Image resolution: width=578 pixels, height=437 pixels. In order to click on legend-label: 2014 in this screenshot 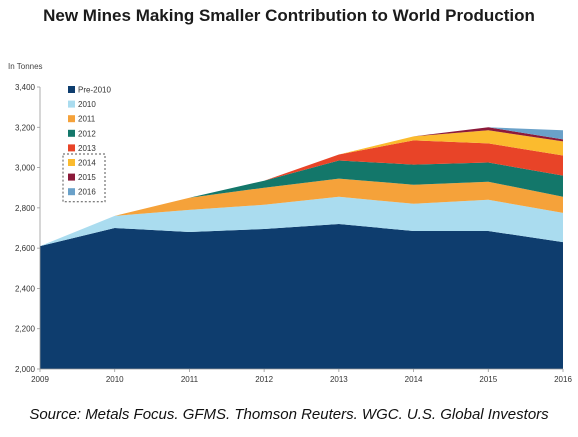, I will do `click(87, 163)`.